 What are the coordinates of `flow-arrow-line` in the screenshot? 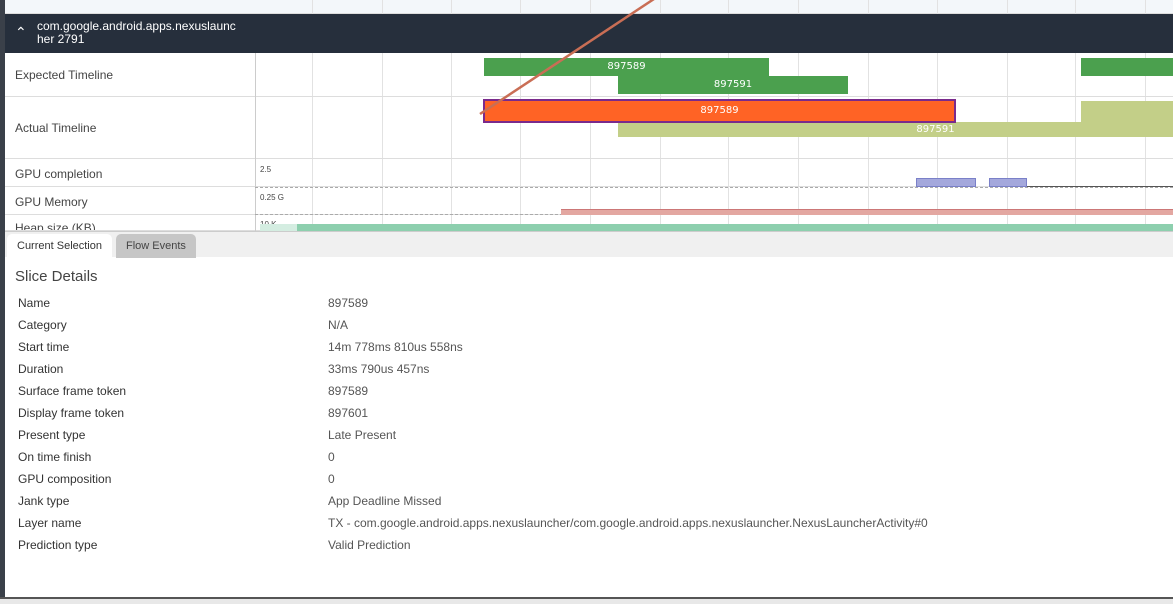 It's located at (567, 58).